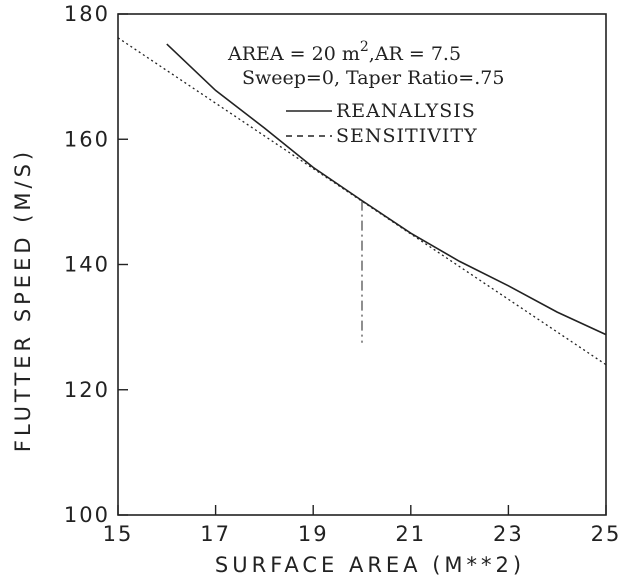 The width and height of the screenshot is (624, 582). I want to click on y-axis-ticks: 100 120 140 160 180, so click(96, 264).